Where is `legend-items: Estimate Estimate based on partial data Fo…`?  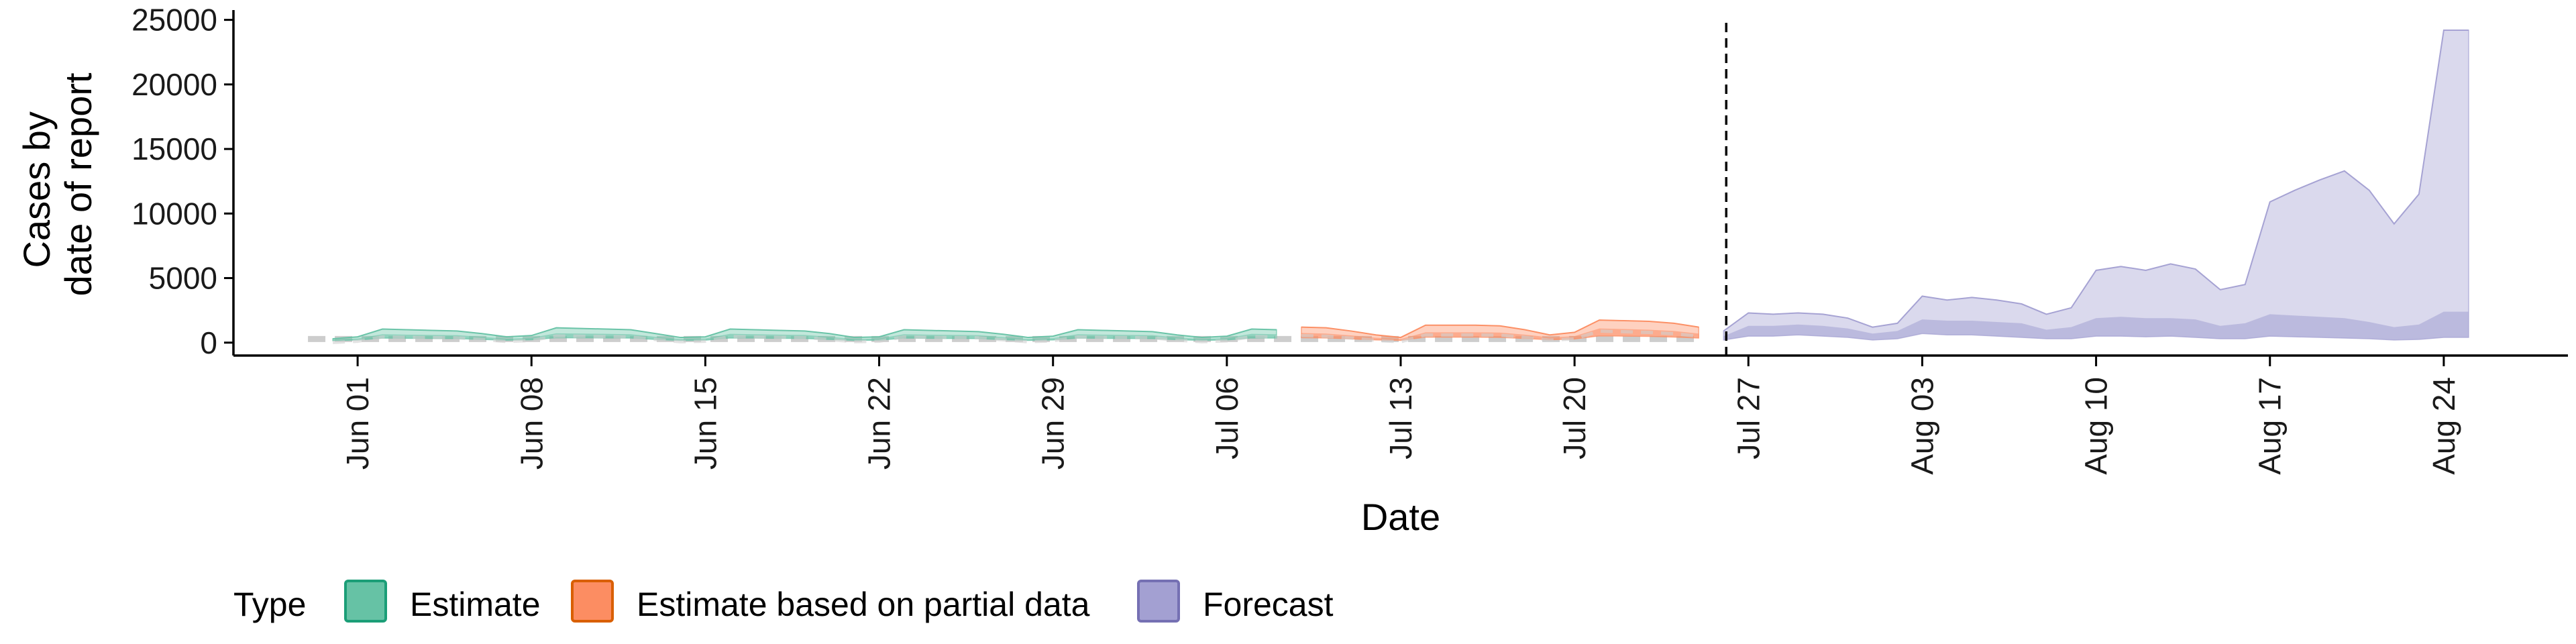 legend-items: Estimate Estimate based on partial data Fo… is located at coordinates (839, 601).